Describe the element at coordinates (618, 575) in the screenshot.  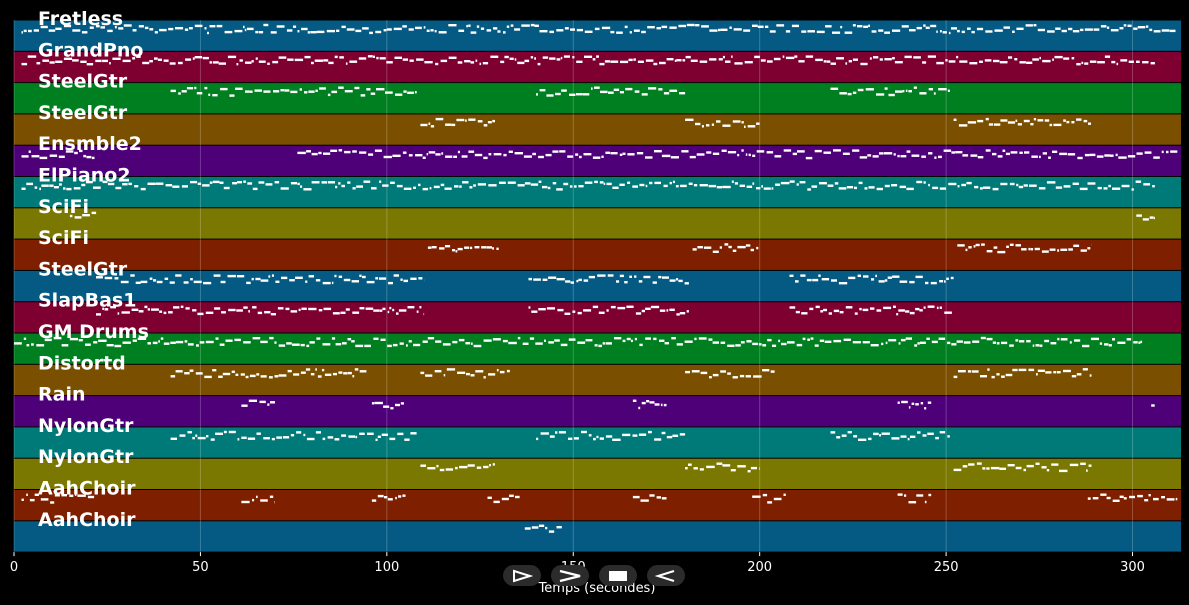
I see `stop-button` at that location.